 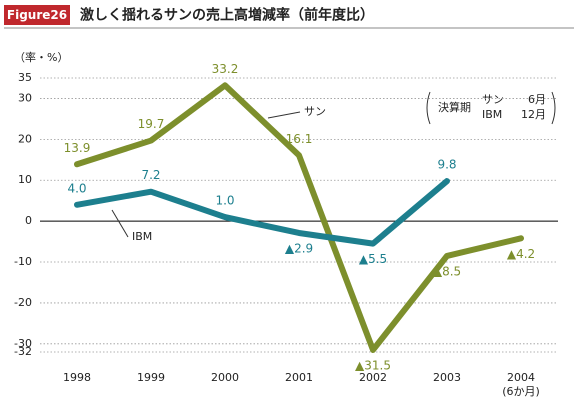 What do you see at coordinates (23, 343) in the screenshot?
I see `y-tick-label: -30` at bounding box center [23, 343].